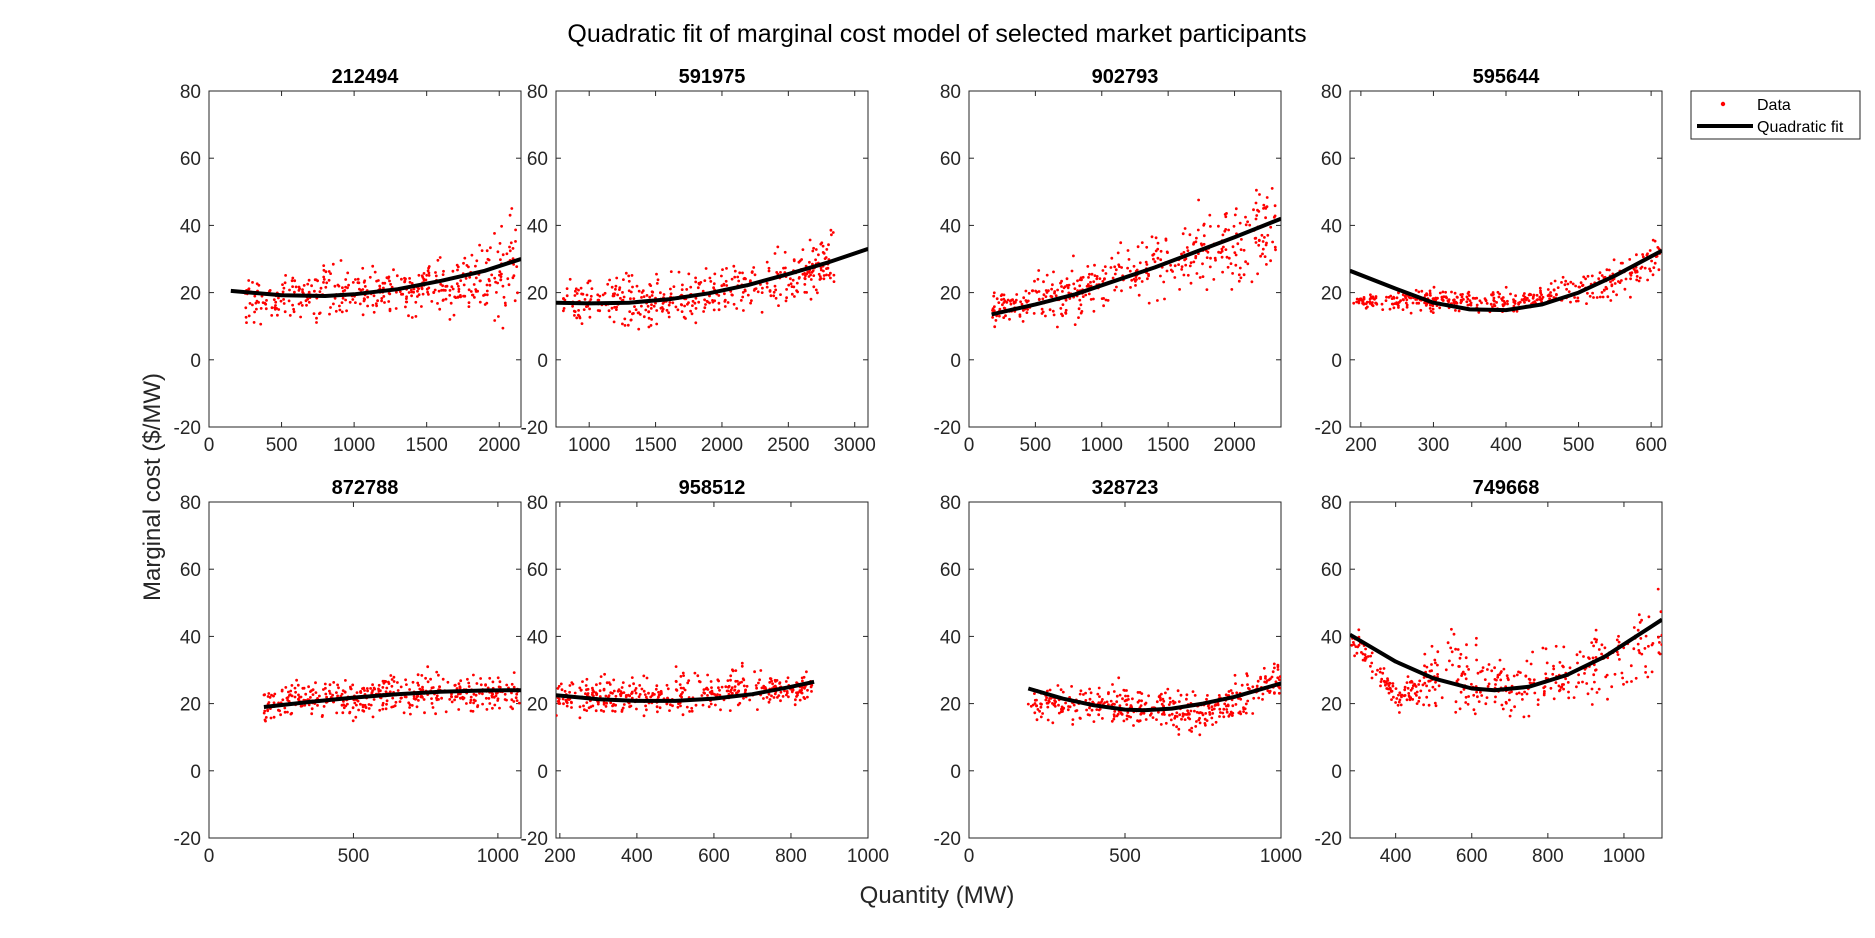 This screenshot has width=1875, height=938. Describe the element at coordinates (868, 856) in the screenshot. I see `x-tick-label: 1000` at that location.